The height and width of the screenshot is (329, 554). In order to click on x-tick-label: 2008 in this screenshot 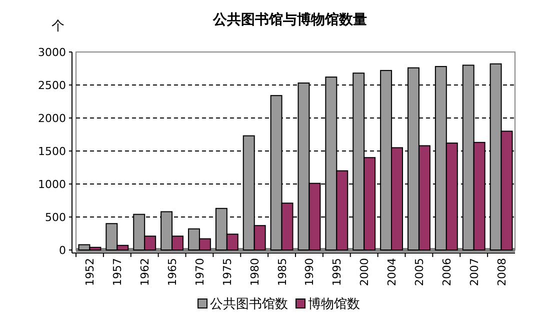, I will do `click(501, 272)`.